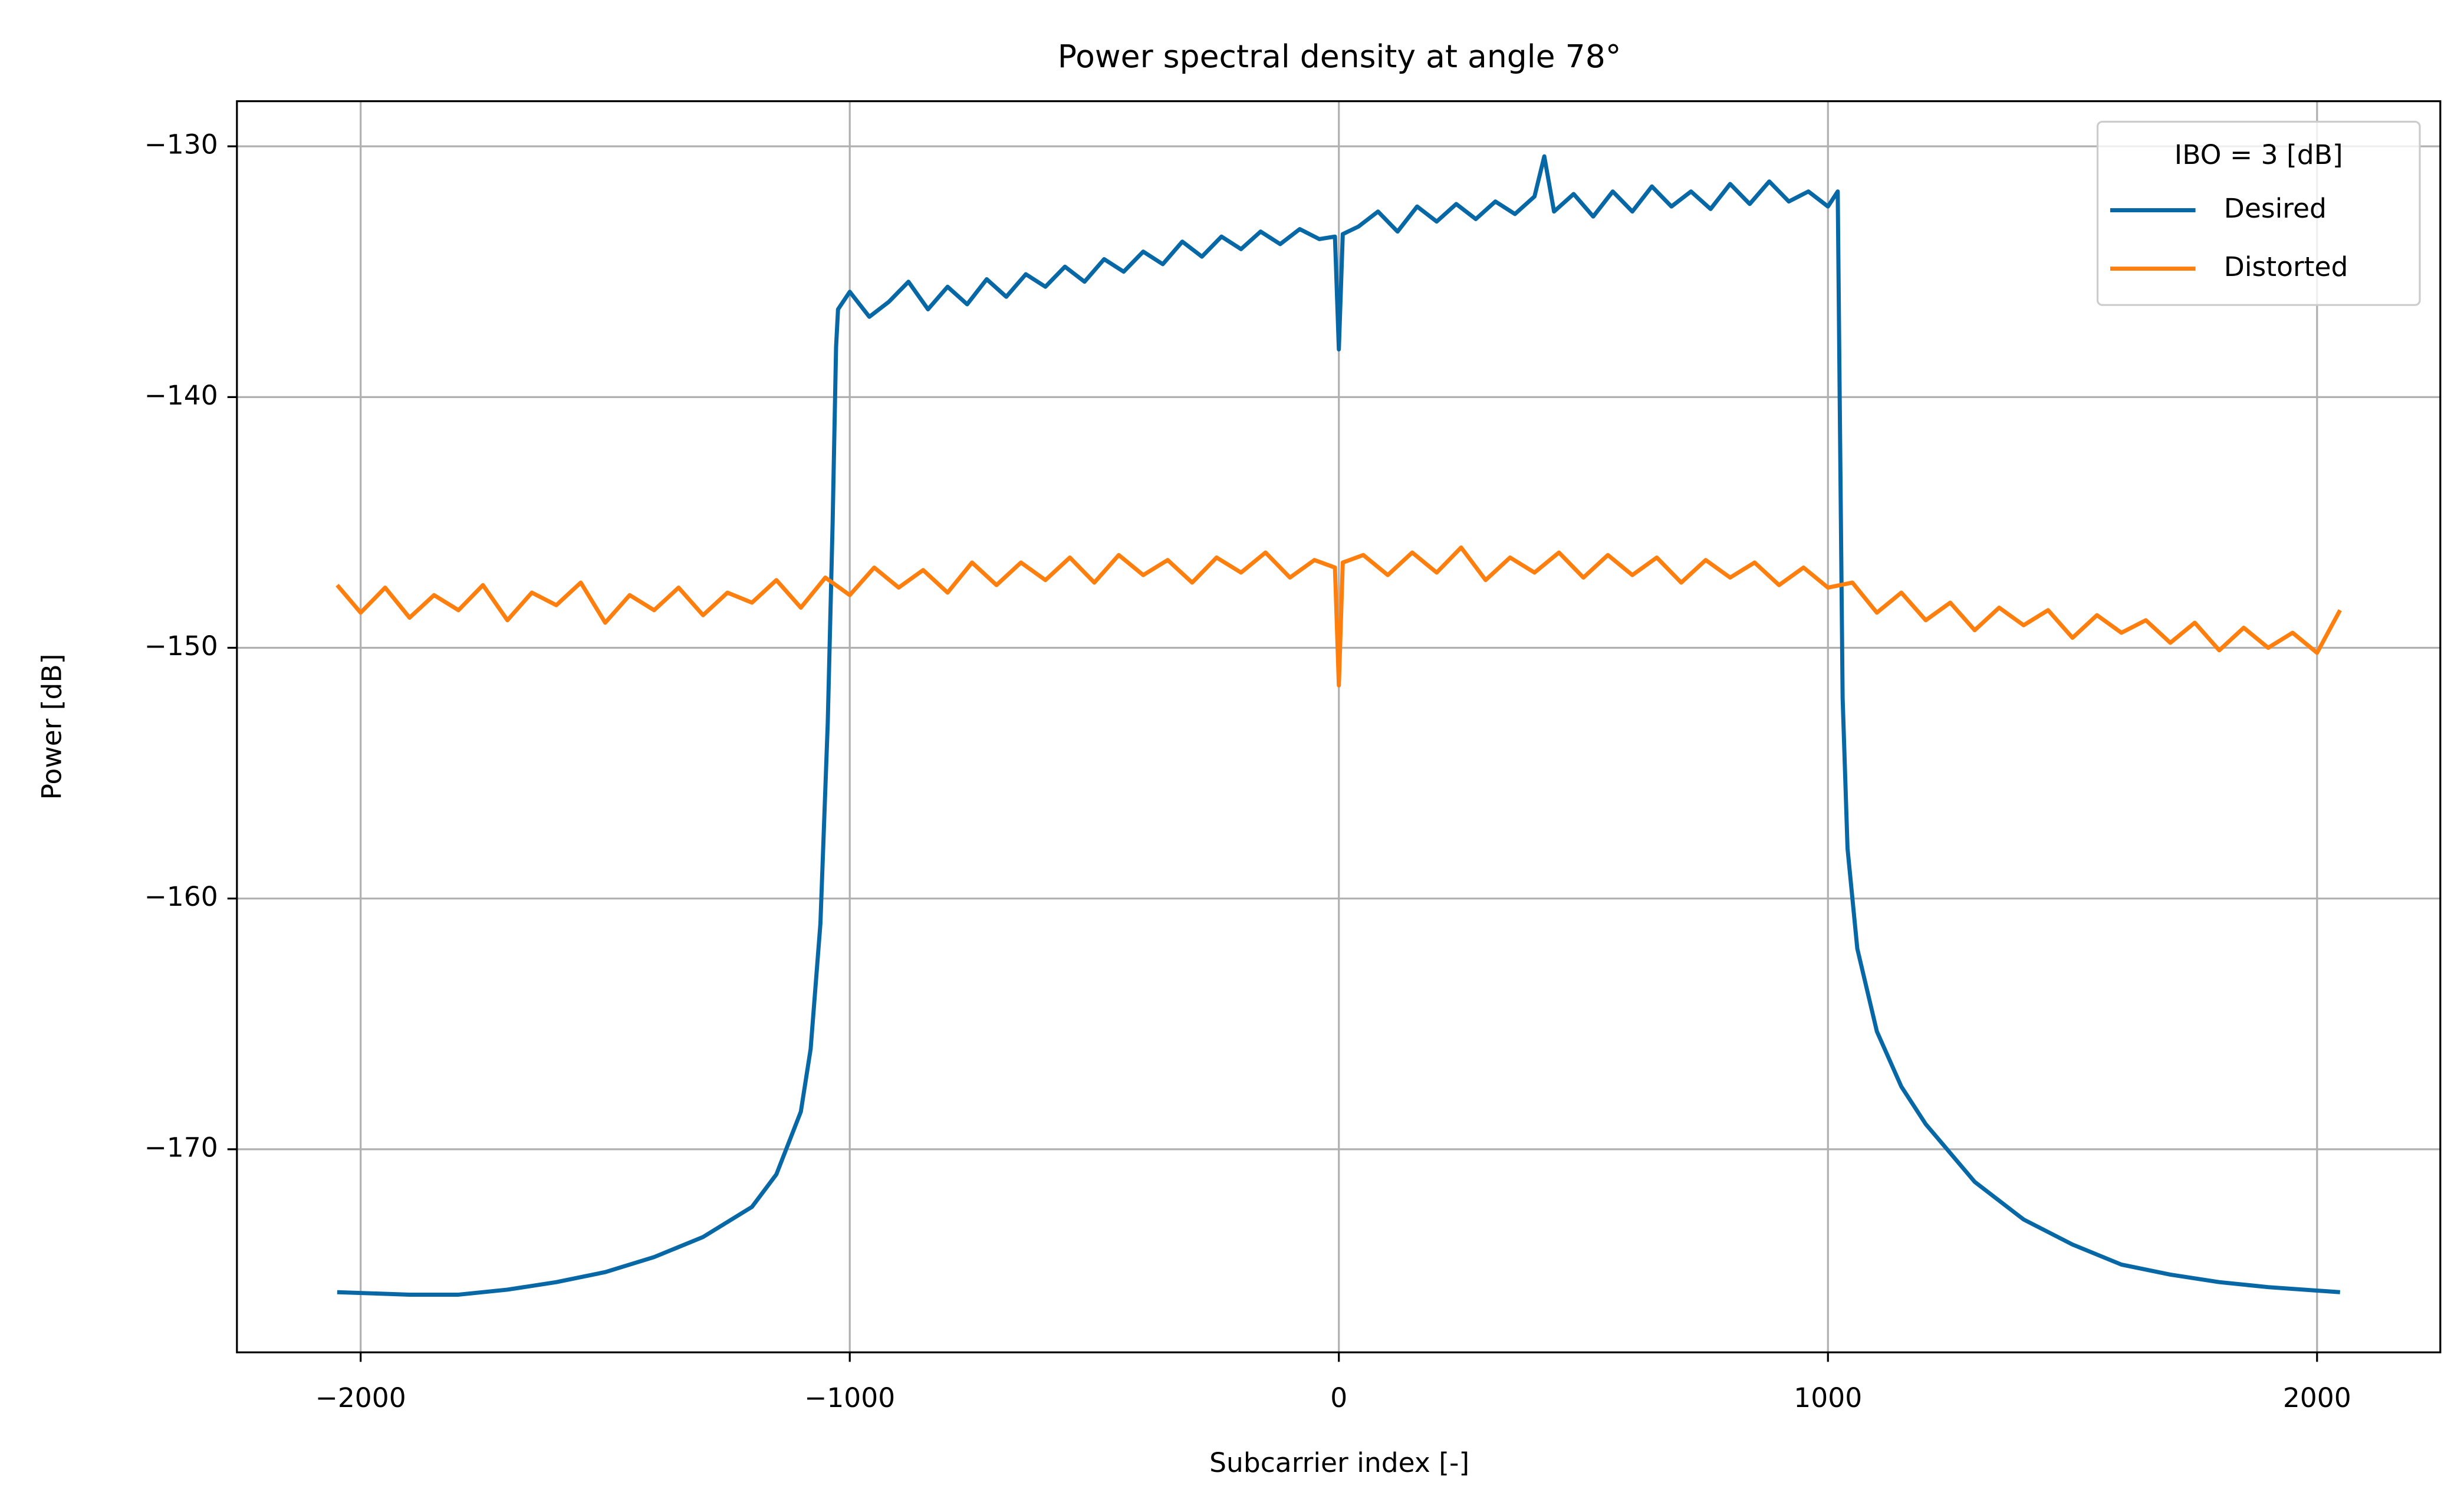 The image size is (2464, 1512). Describe the element at coordinates (53, 727) in the screenshot. I see `y-axis-label: Power [dB]` at that location.